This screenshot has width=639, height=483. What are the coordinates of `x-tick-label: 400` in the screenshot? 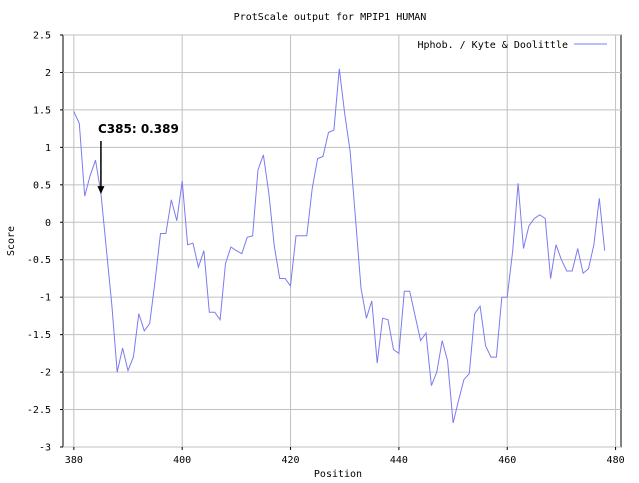 It's located at (182, 460).